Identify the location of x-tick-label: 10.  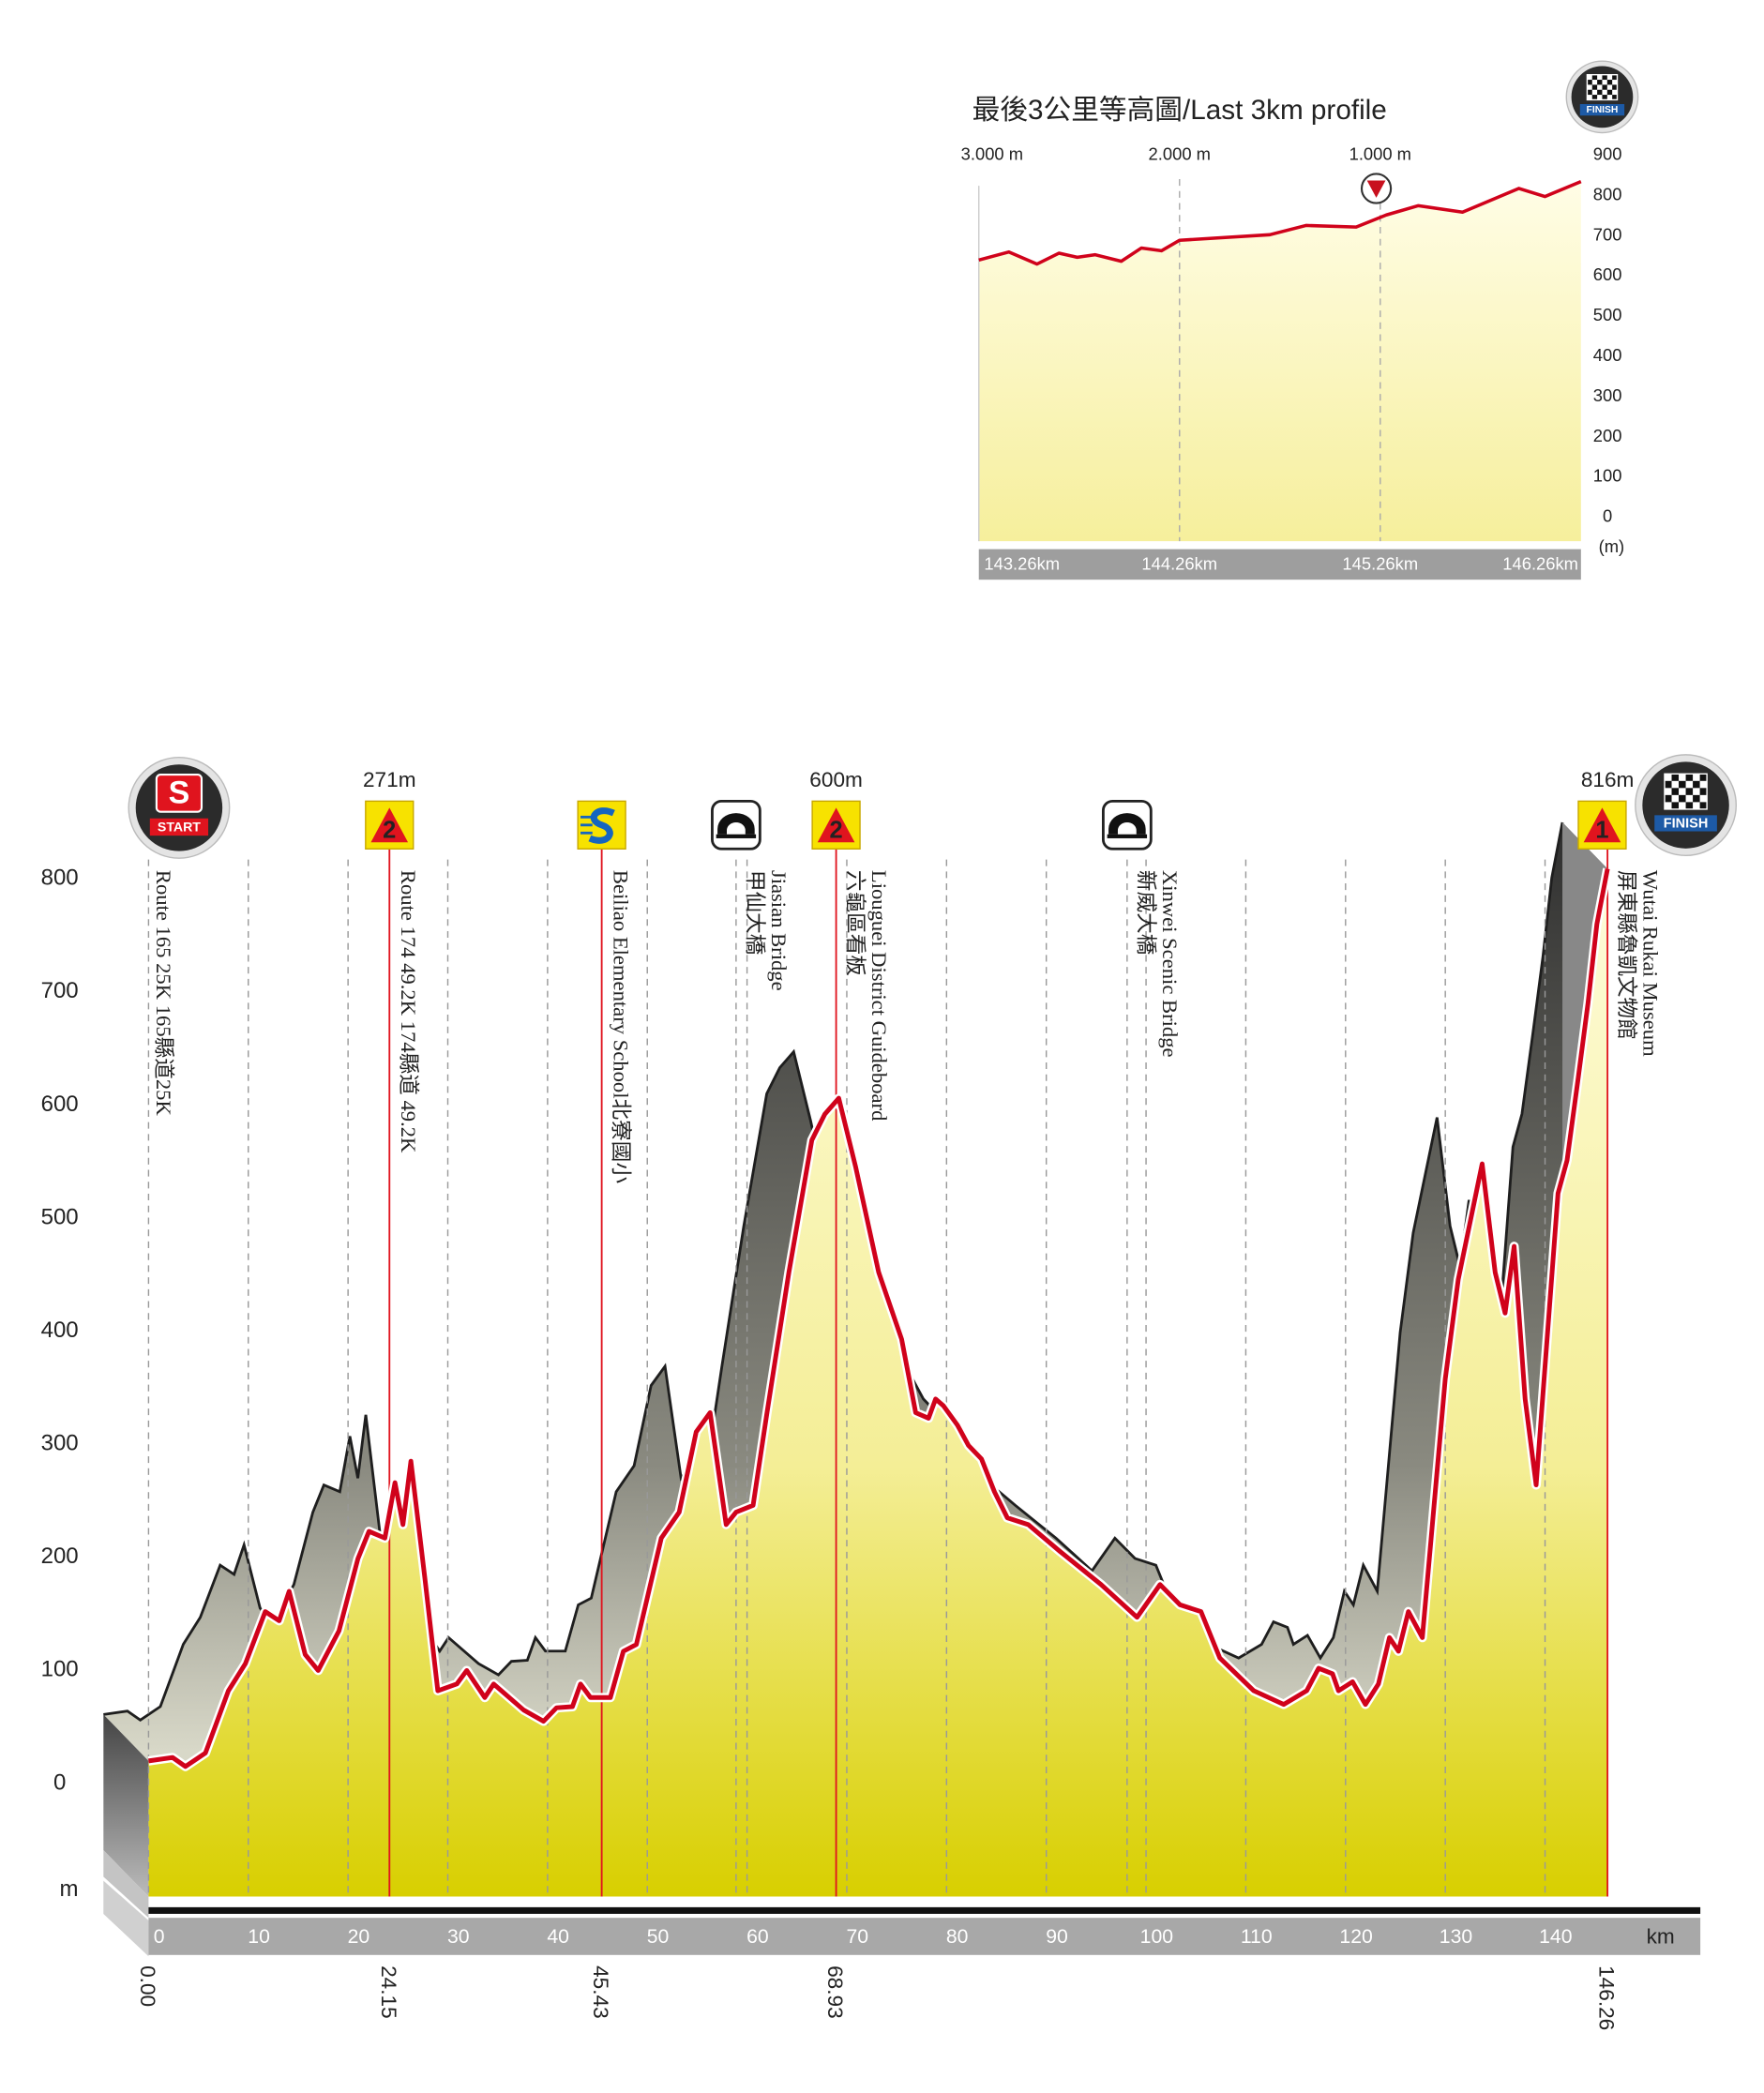
(259, 1937).